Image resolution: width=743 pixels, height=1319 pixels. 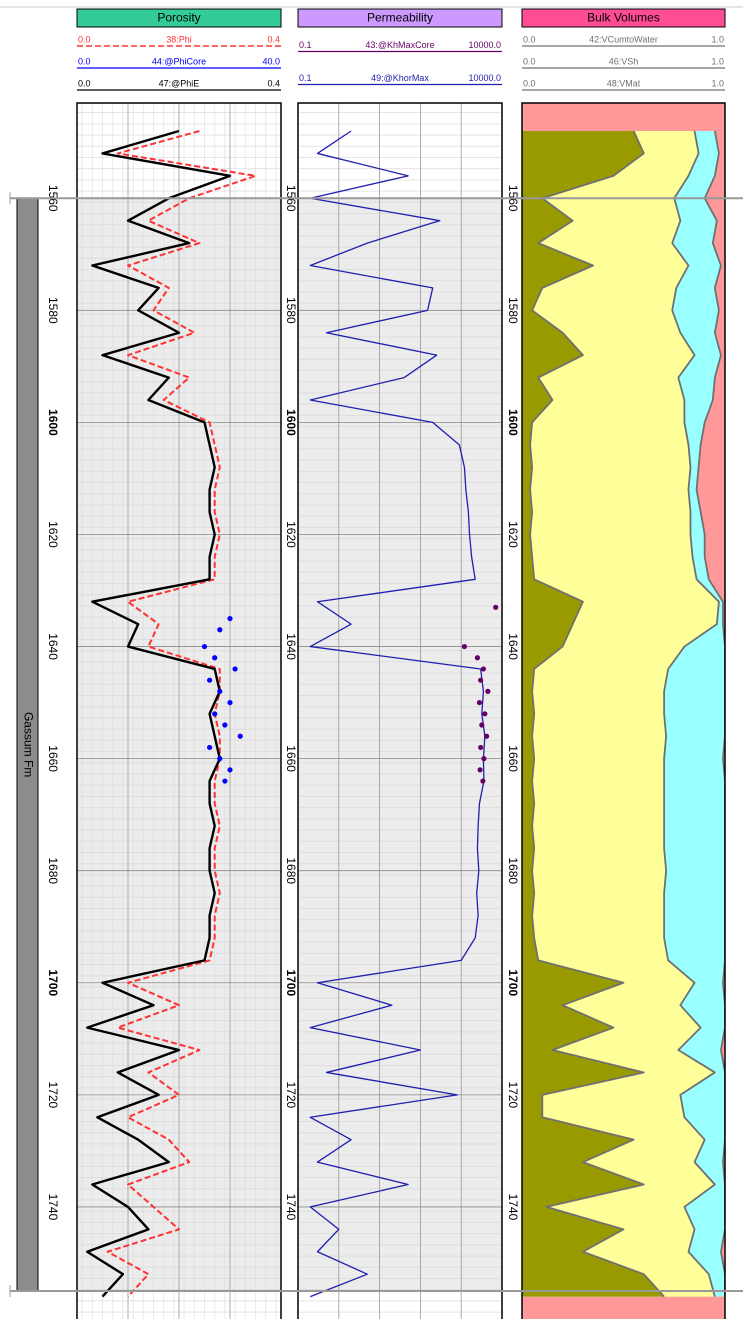 What do you see at coordinates (623, 39) in the screenshot?
I see `series-name: 42:VCumtoWater` at bounding box center [623, 39].